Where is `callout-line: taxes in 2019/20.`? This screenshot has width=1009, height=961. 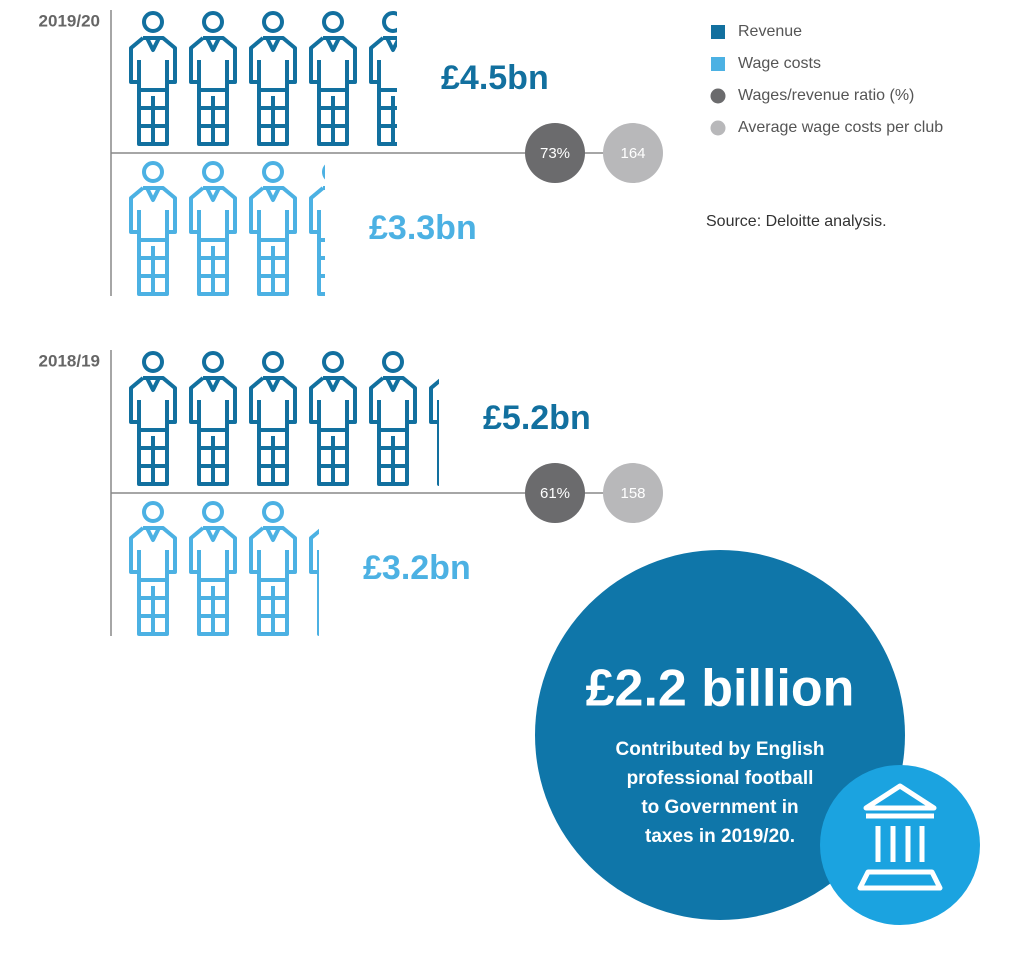
callout-line: taxes in 2019/20. is located at coordinates (720, 836).